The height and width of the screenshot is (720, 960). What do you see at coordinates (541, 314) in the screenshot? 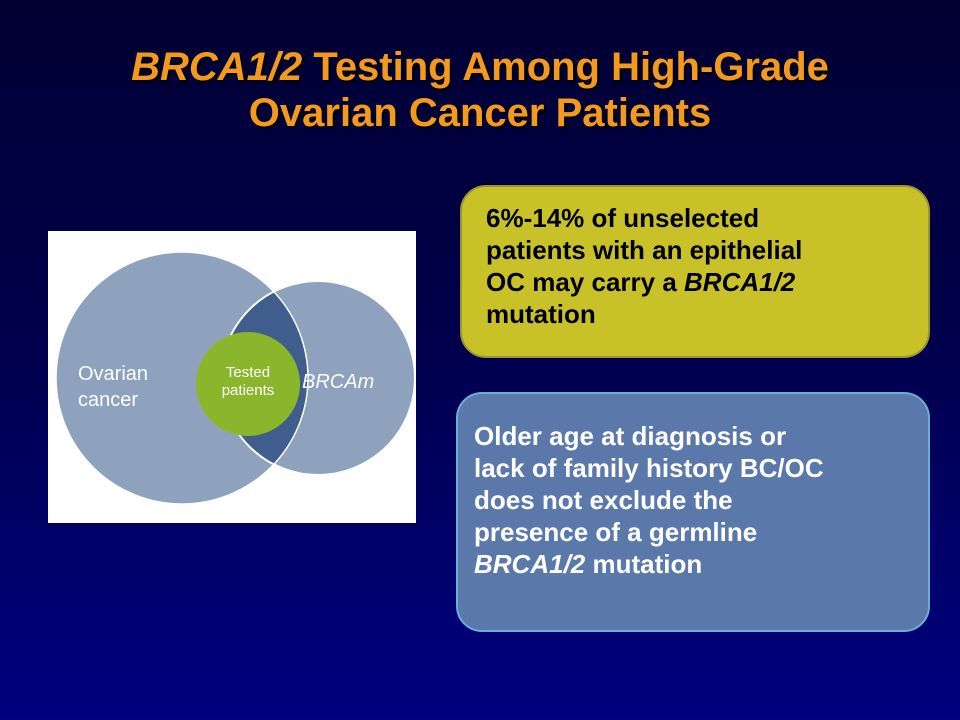
I see `callout-1-line-4: mutation` at bounding box center [541, 314].